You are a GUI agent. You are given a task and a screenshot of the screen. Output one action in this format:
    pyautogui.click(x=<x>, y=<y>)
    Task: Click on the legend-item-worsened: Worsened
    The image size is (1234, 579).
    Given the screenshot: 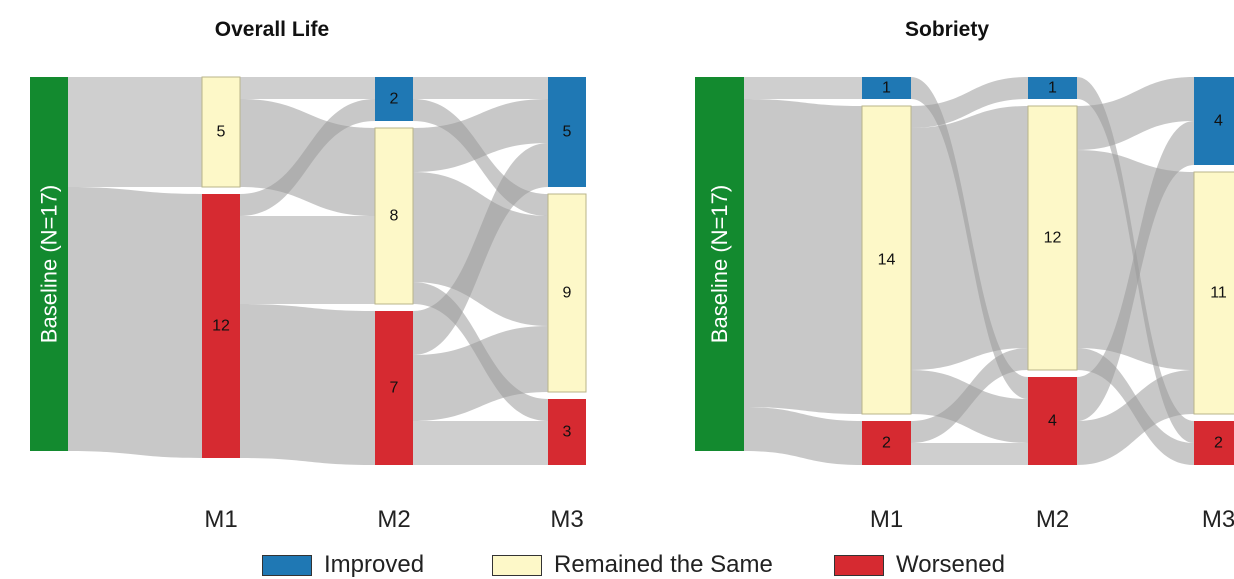 What is the action you would take?
    pyautogui.click(x=919, y=565)
    